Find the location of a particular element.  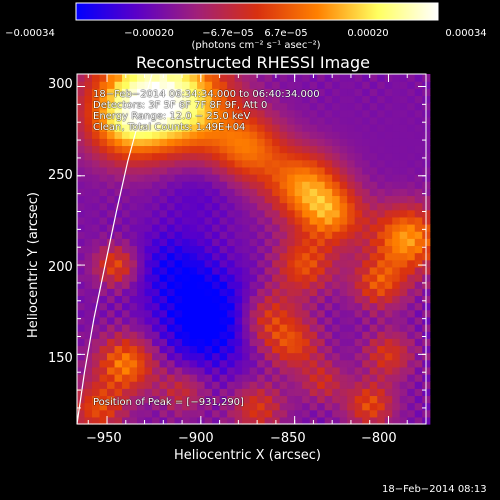

y-tick-label-200: 200 is located at coordinates (60, 267).